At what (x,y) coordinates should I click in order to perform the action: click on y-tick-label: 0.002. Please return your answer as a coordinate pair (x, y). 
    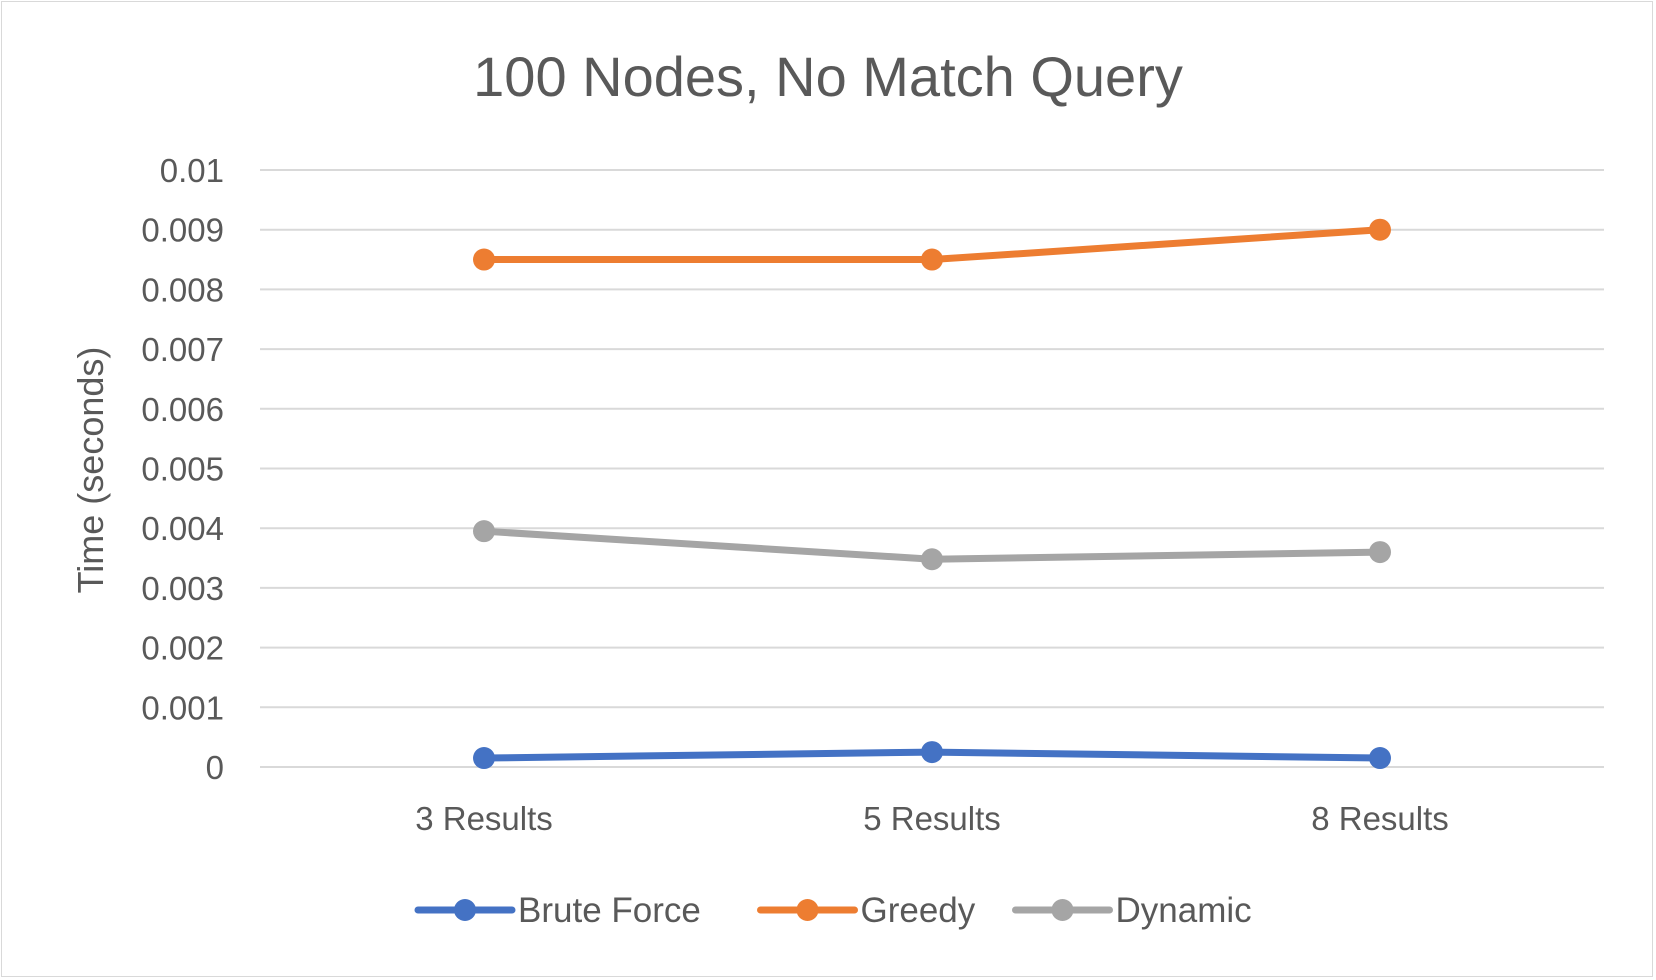
    Looking at the image, I should click on (182, 648).